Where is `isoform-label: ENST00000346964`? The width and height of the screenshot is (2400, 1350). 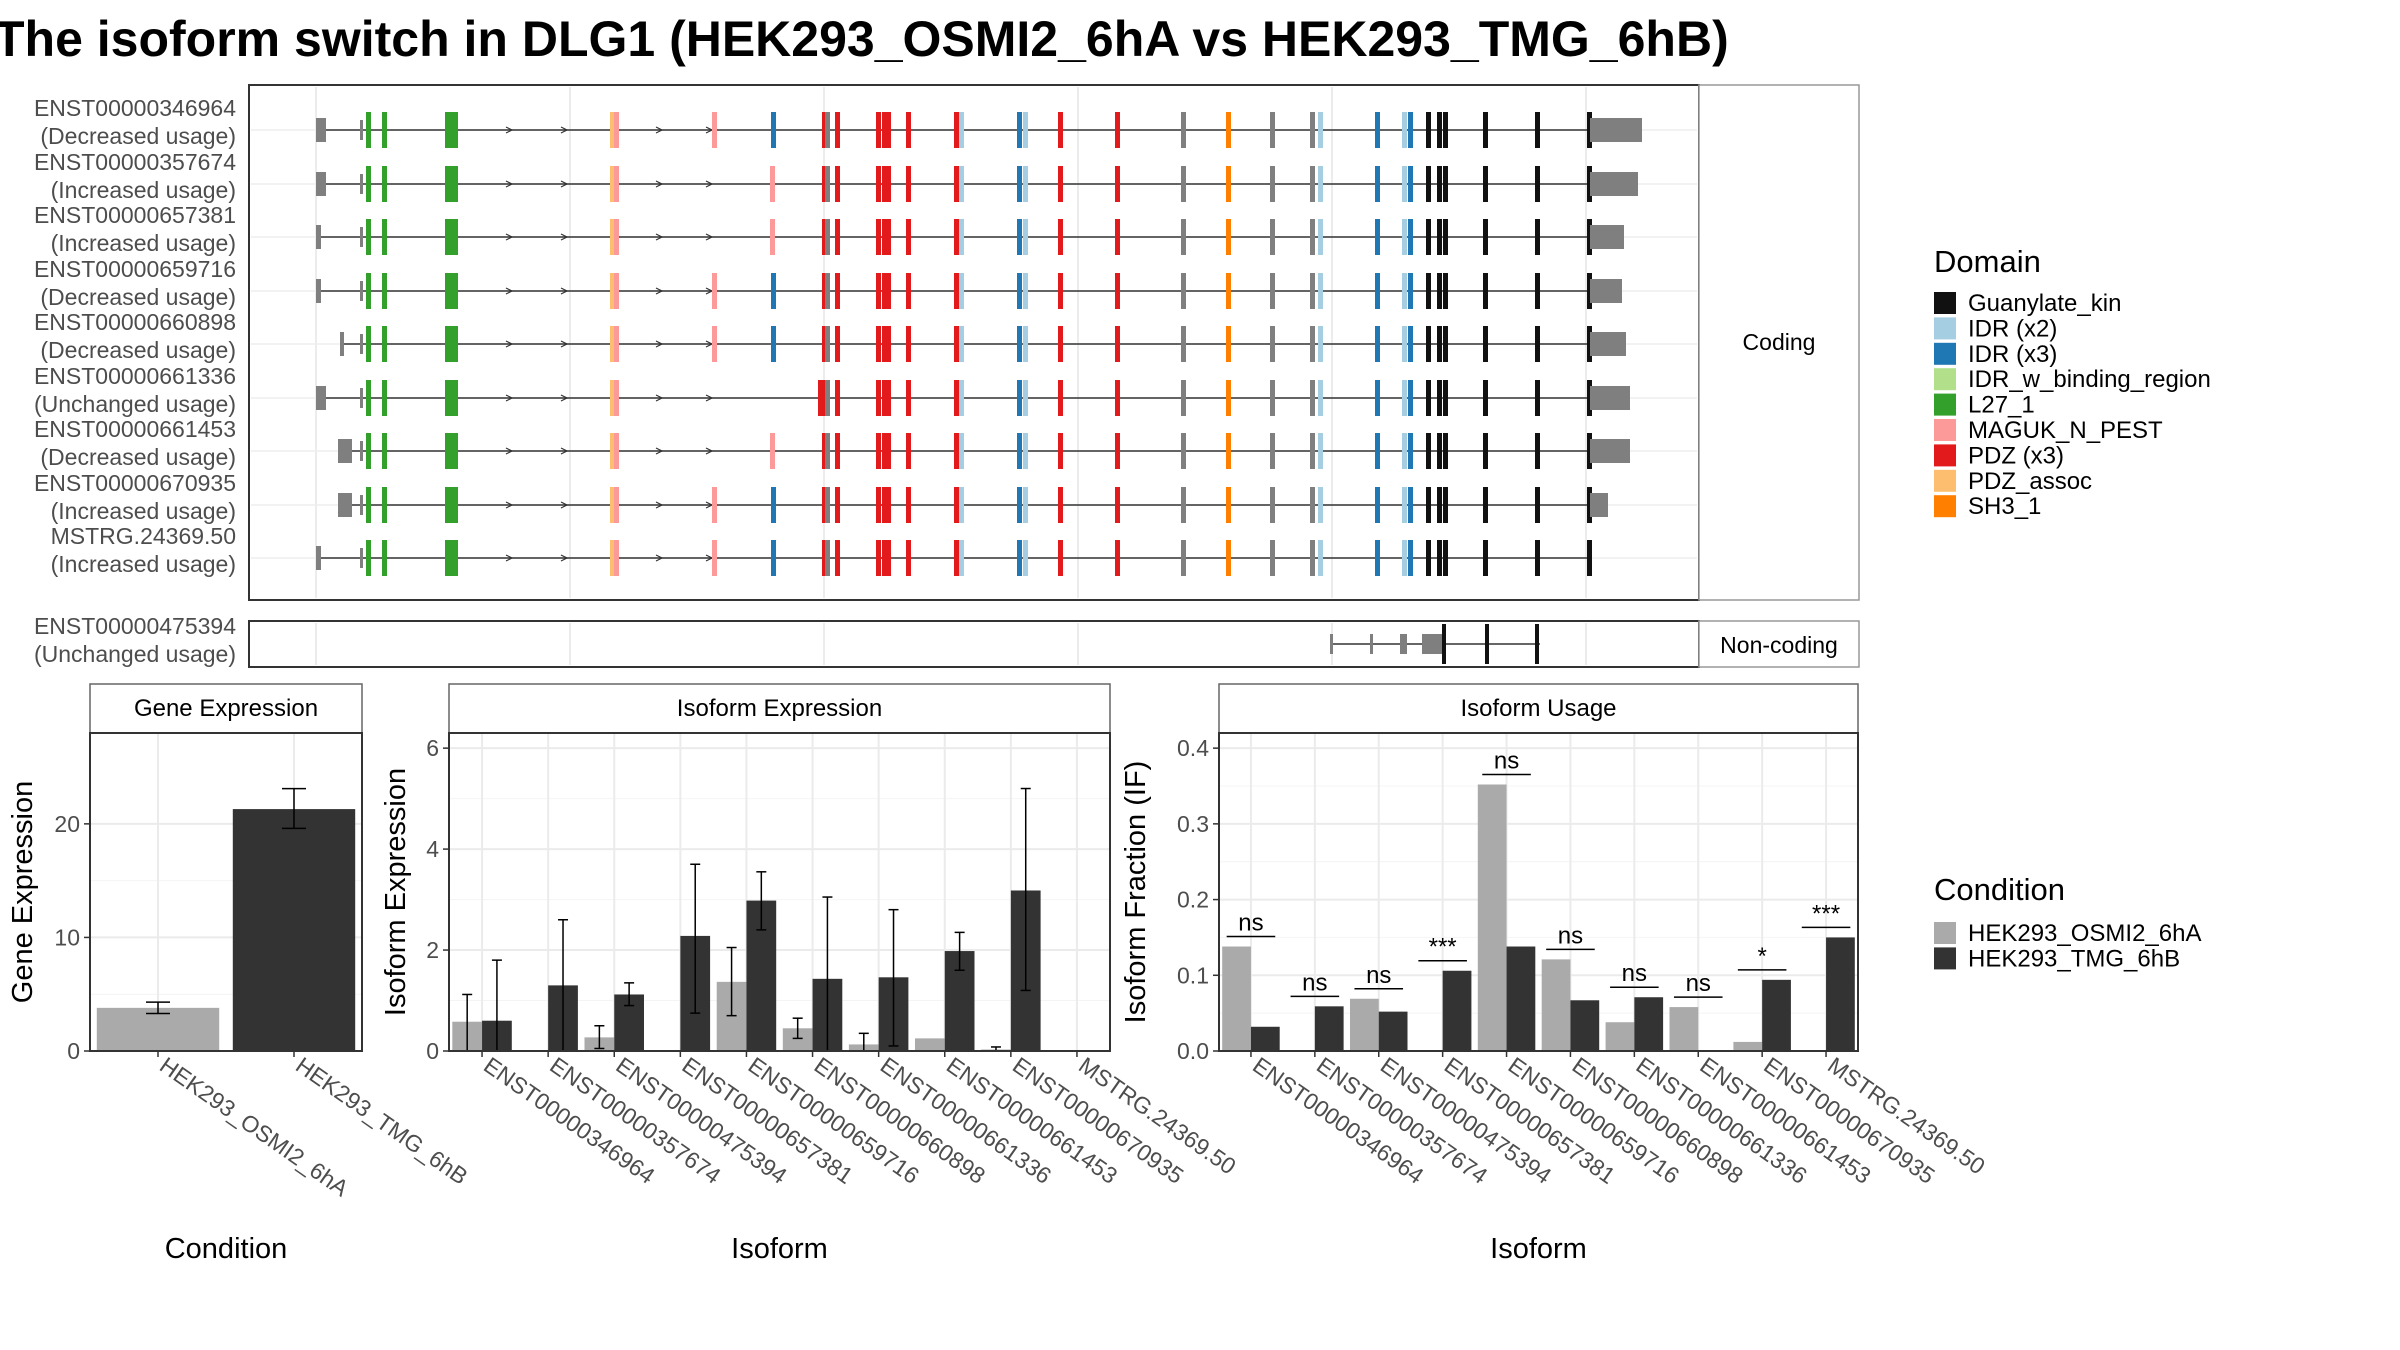 isoform-label: ENST00000346964 is located at coordinates (135, 108).